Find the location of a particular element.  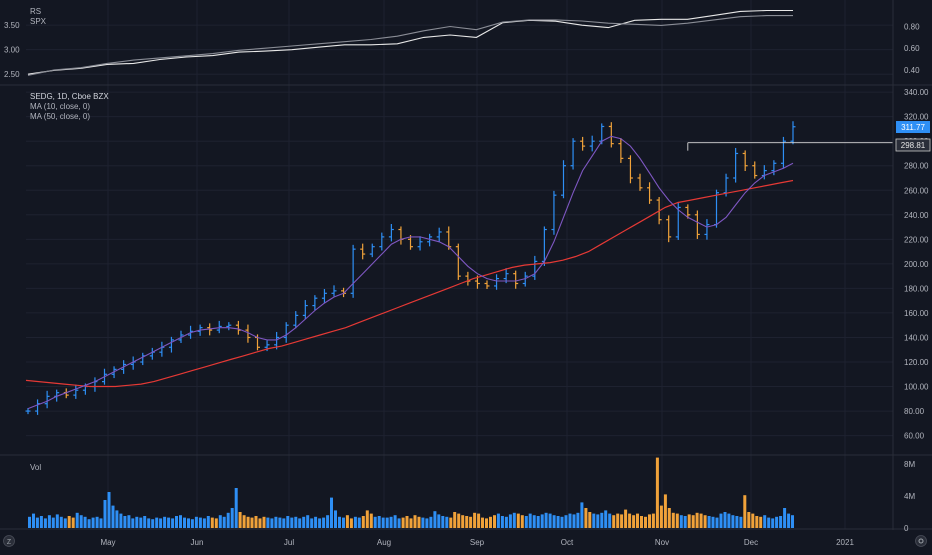

volume-tick-label: 8M is located at coordinates (909, 464).